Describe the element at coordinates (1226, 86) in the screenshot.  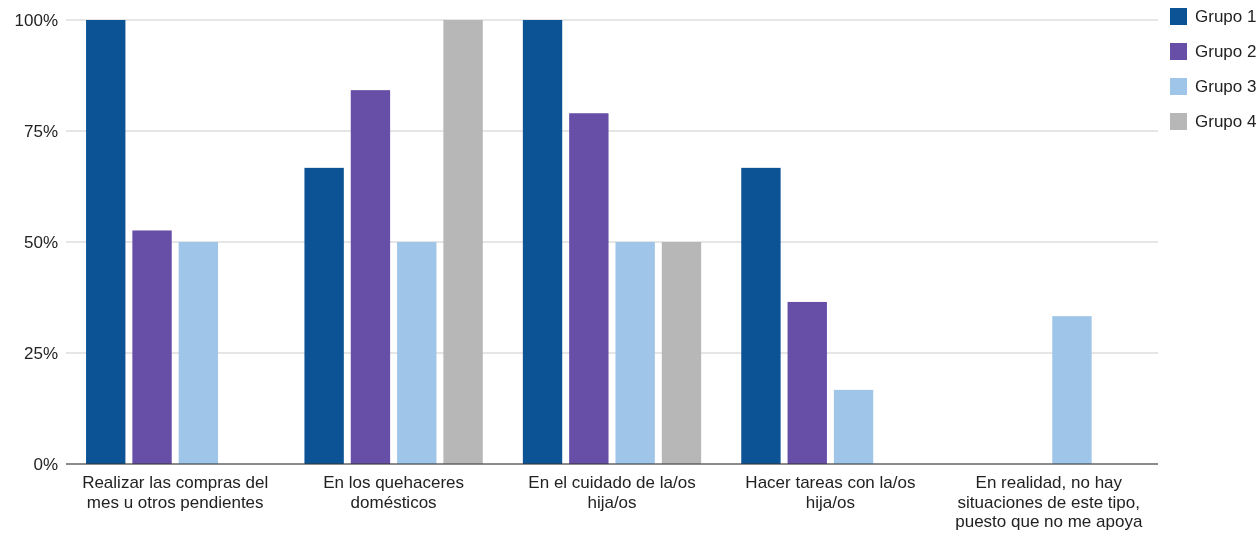
I see `legend-label: Grupo 3` at that location.